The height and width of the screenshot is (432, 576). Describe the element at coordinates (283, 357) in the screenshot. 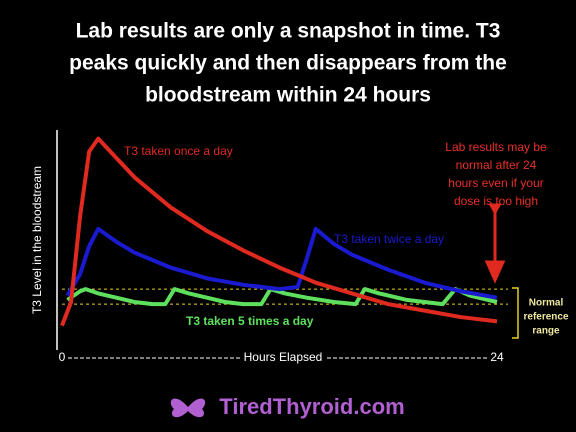

I see `x-axis-label: Hours Elapsed` at that location.